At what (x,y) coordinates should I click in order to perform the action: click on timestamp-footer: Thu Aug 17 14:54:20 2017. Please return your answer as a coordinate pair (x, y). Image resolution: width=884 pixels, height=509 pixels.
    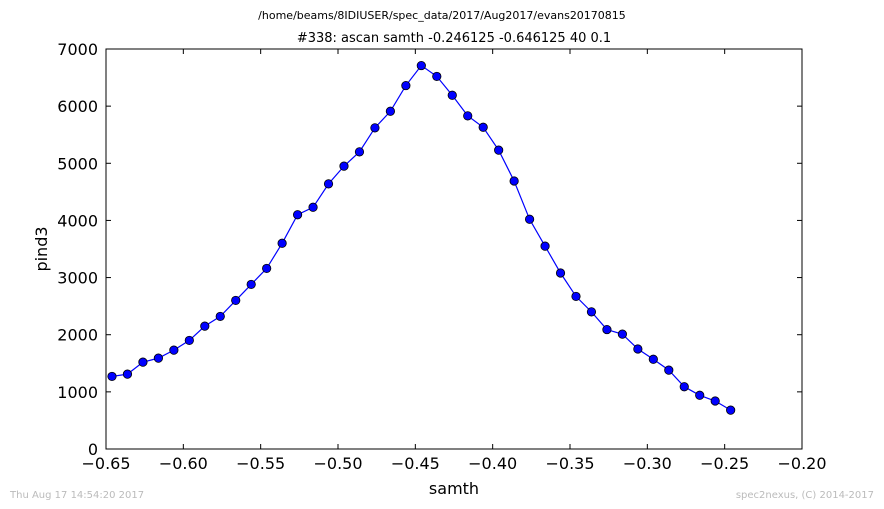
    Looking at the image, I should click on (77, 495).